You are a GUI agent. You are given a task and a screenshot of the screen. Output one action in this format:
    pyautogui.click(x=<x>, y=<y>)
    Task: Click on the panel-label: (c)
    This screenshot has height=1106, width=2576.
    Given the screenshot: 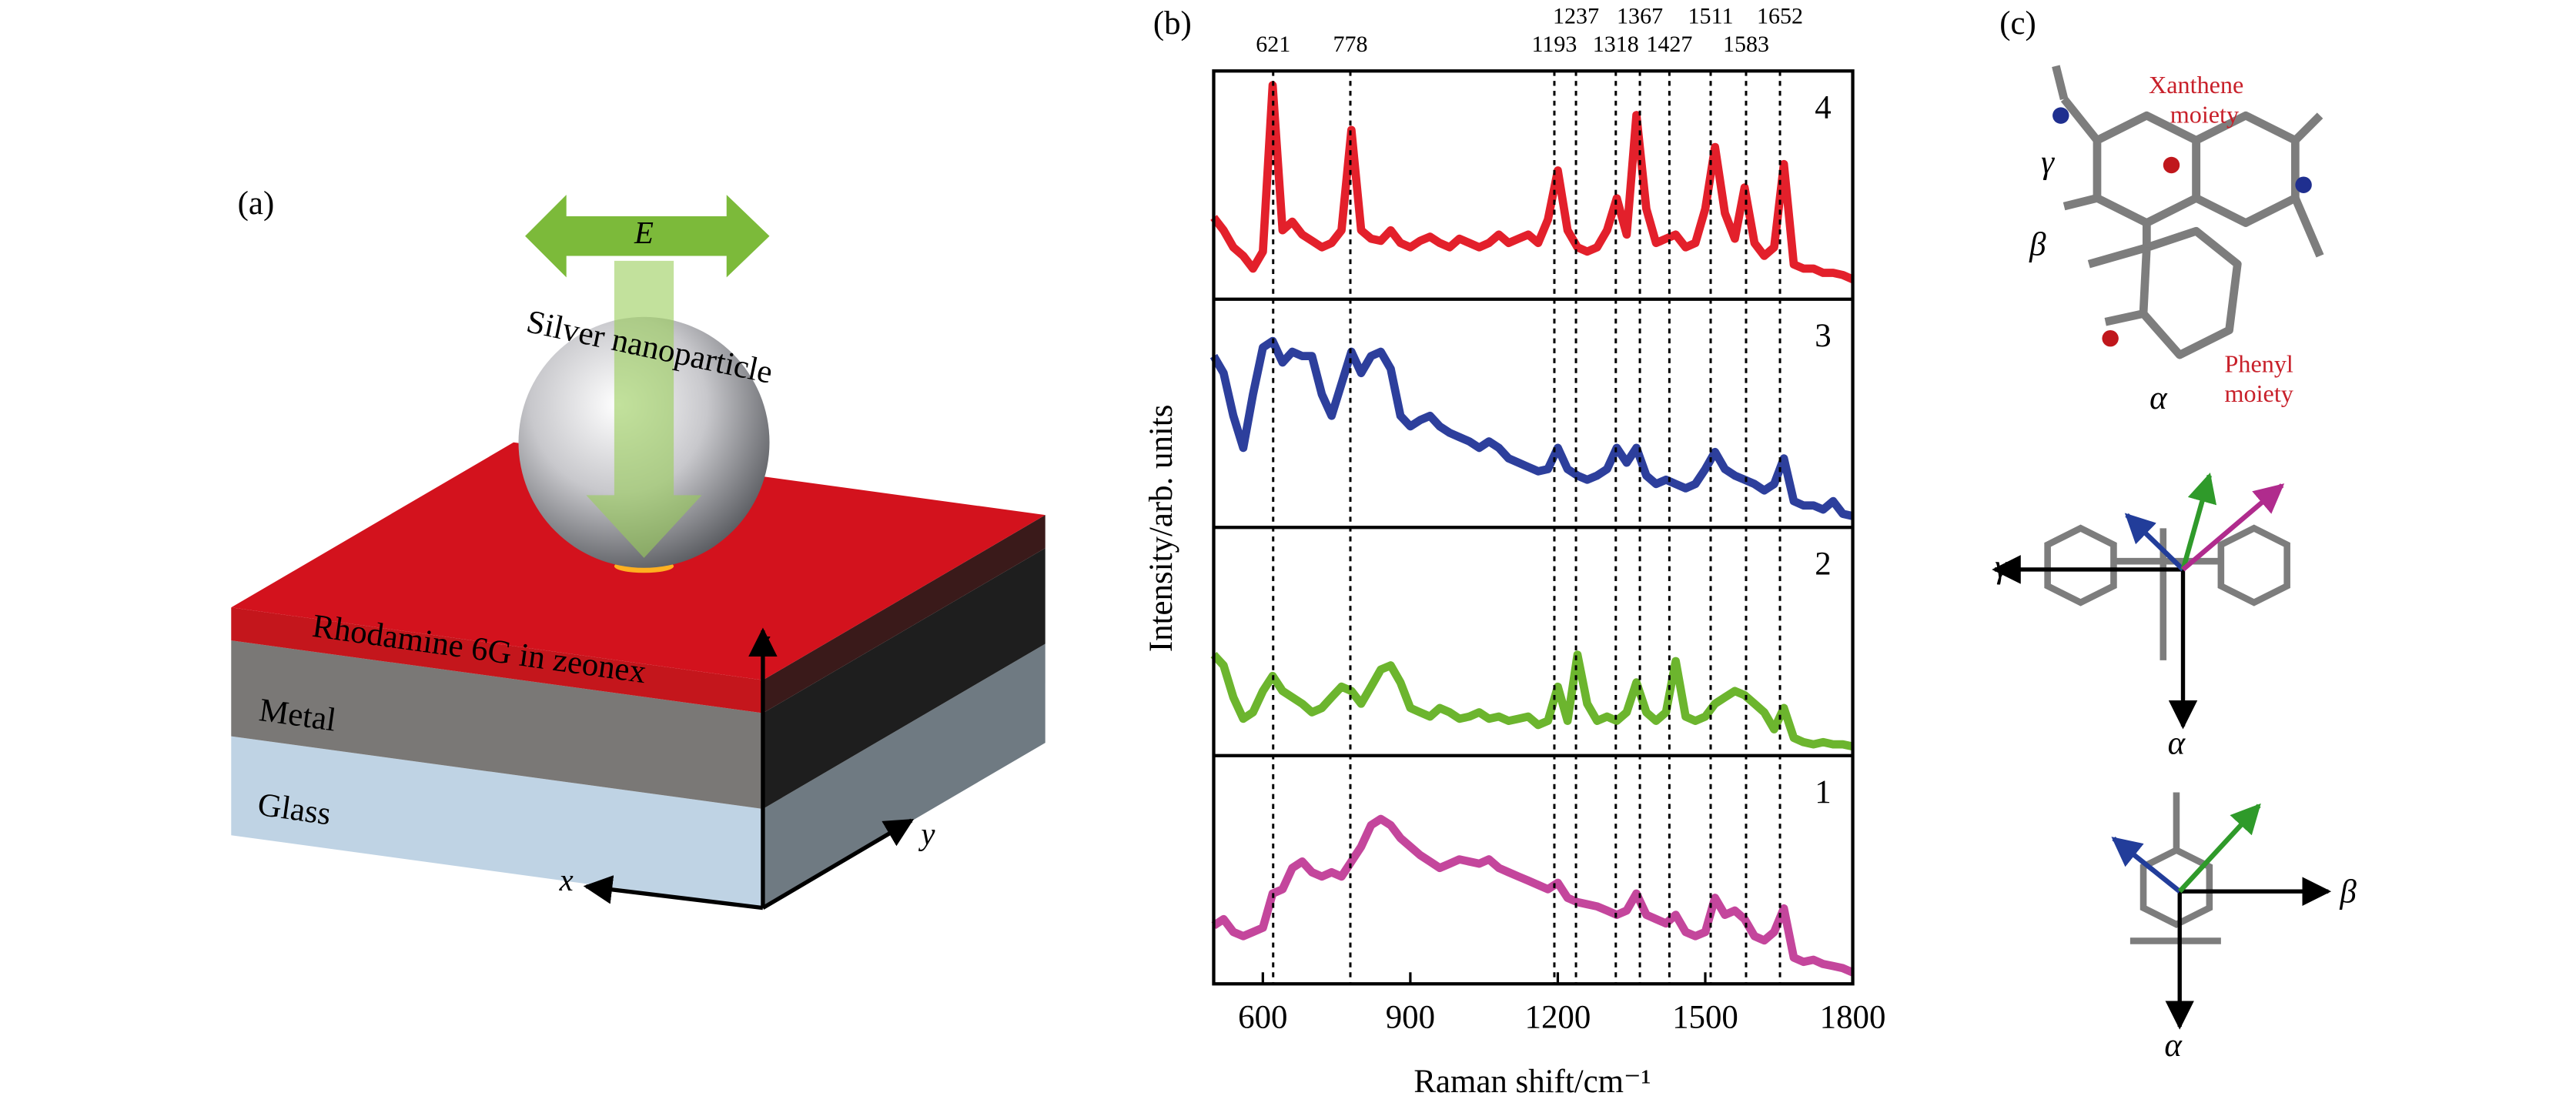 What is the action you would take?
    pyautogui.click(x=2018, y=23)
    